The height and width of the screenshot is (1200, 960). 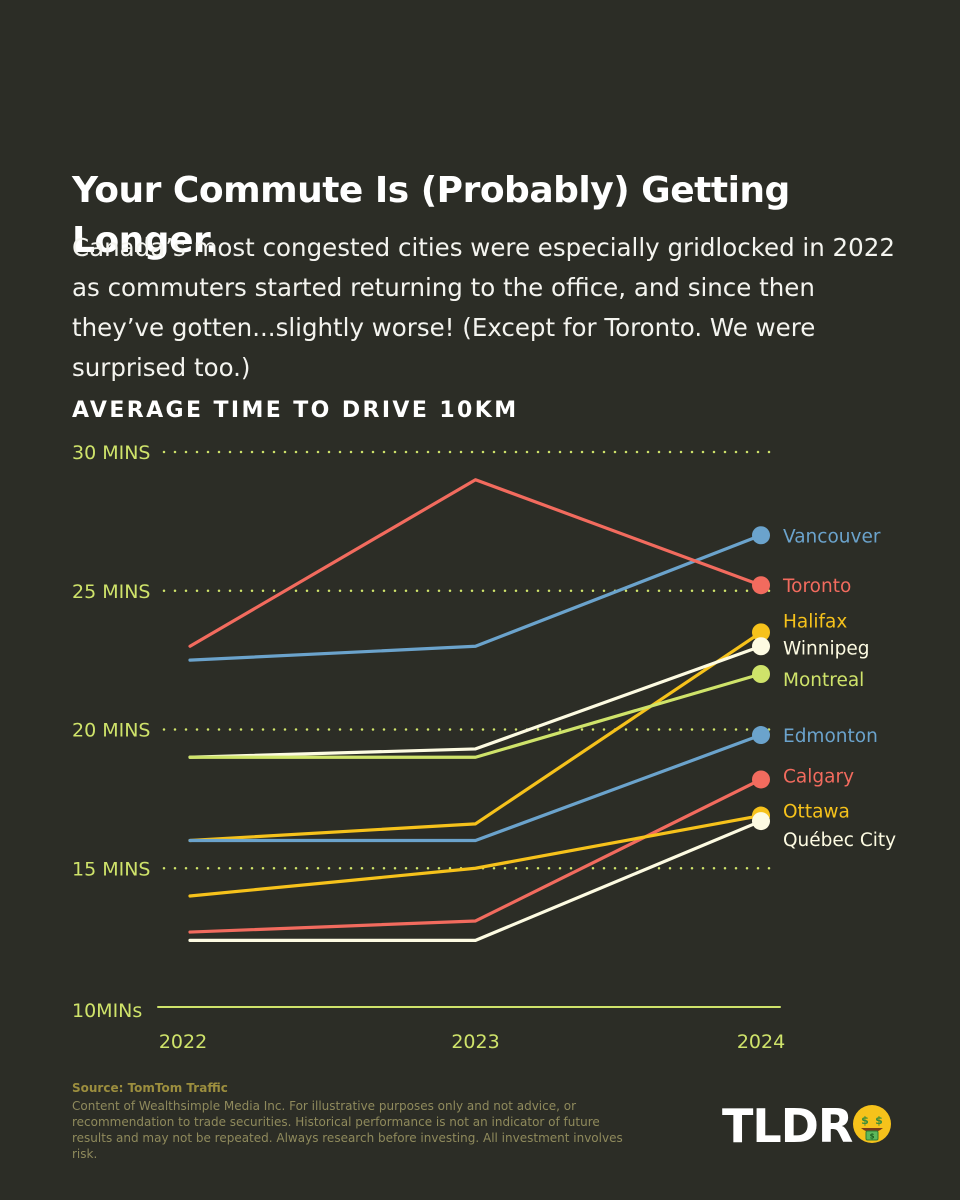 I want to click on x-tick-label: 2024, so click(x=761, y=1042).